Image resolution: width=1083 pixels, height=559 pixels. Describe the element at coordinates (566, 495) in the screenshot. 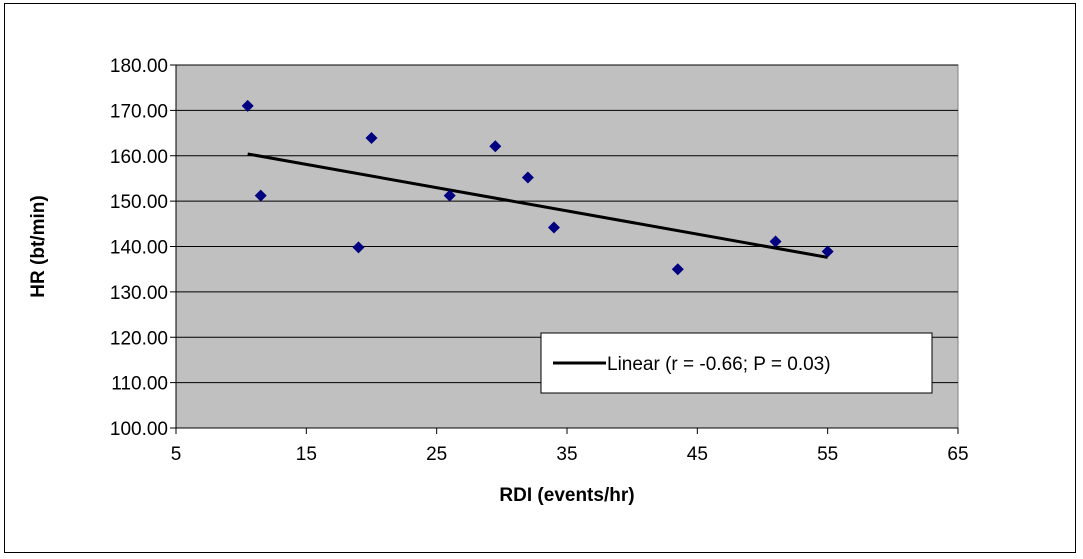

I see `x-axis-title: RDI (events/hr)` at that location.